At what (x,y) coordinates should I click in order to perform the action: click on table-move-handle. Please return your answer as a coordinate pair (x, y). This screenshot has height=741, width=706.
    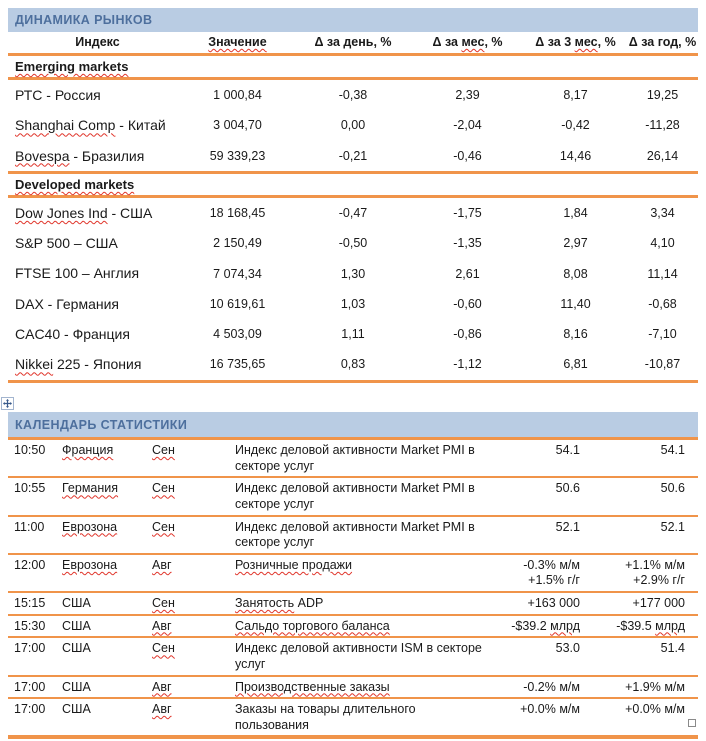
    Looking at the image, I should click on (7, 403).